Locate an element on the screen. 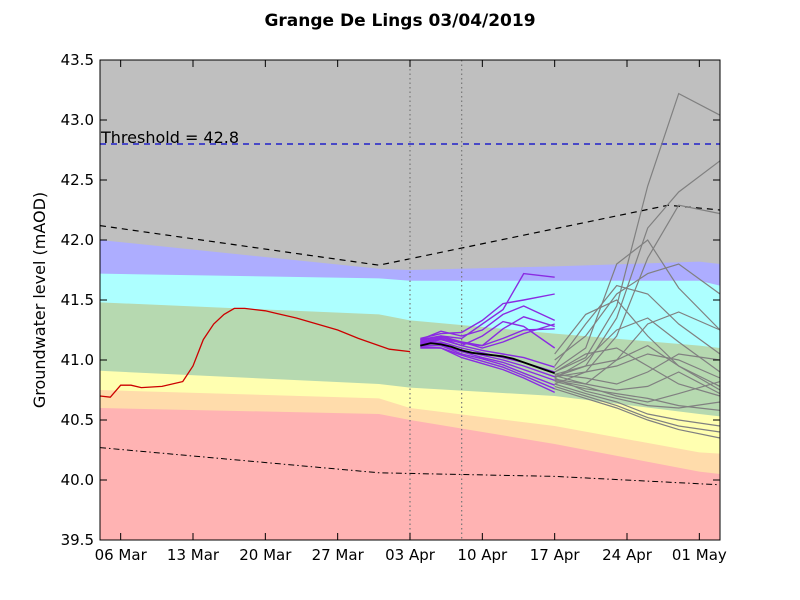 This screenshot has width=800, height=600. x-tick-label: 06 Mar is located at coordinates (121, 555).